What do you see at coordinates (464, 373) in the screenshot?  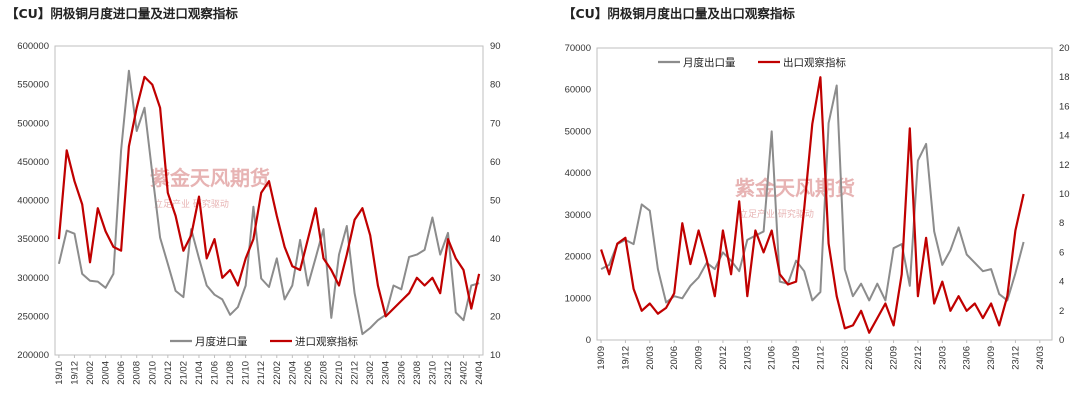 I see `x-tick-label: 24/02` at bounding box center [464, 373].